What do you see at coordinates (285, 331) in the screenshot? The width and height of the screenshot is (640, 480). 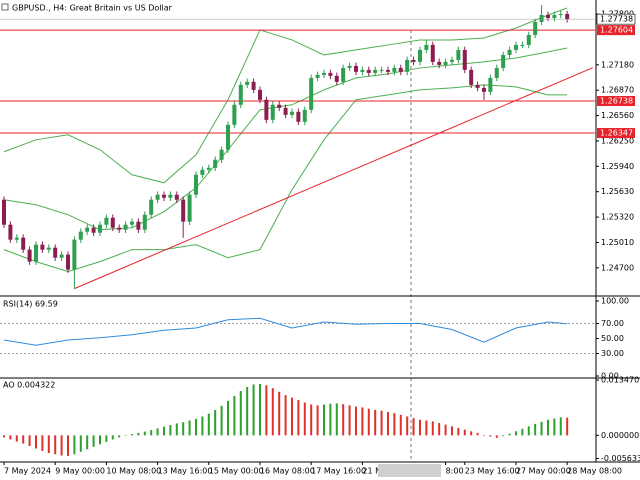 I see `rsi-line` at bounding box center [285, 331].